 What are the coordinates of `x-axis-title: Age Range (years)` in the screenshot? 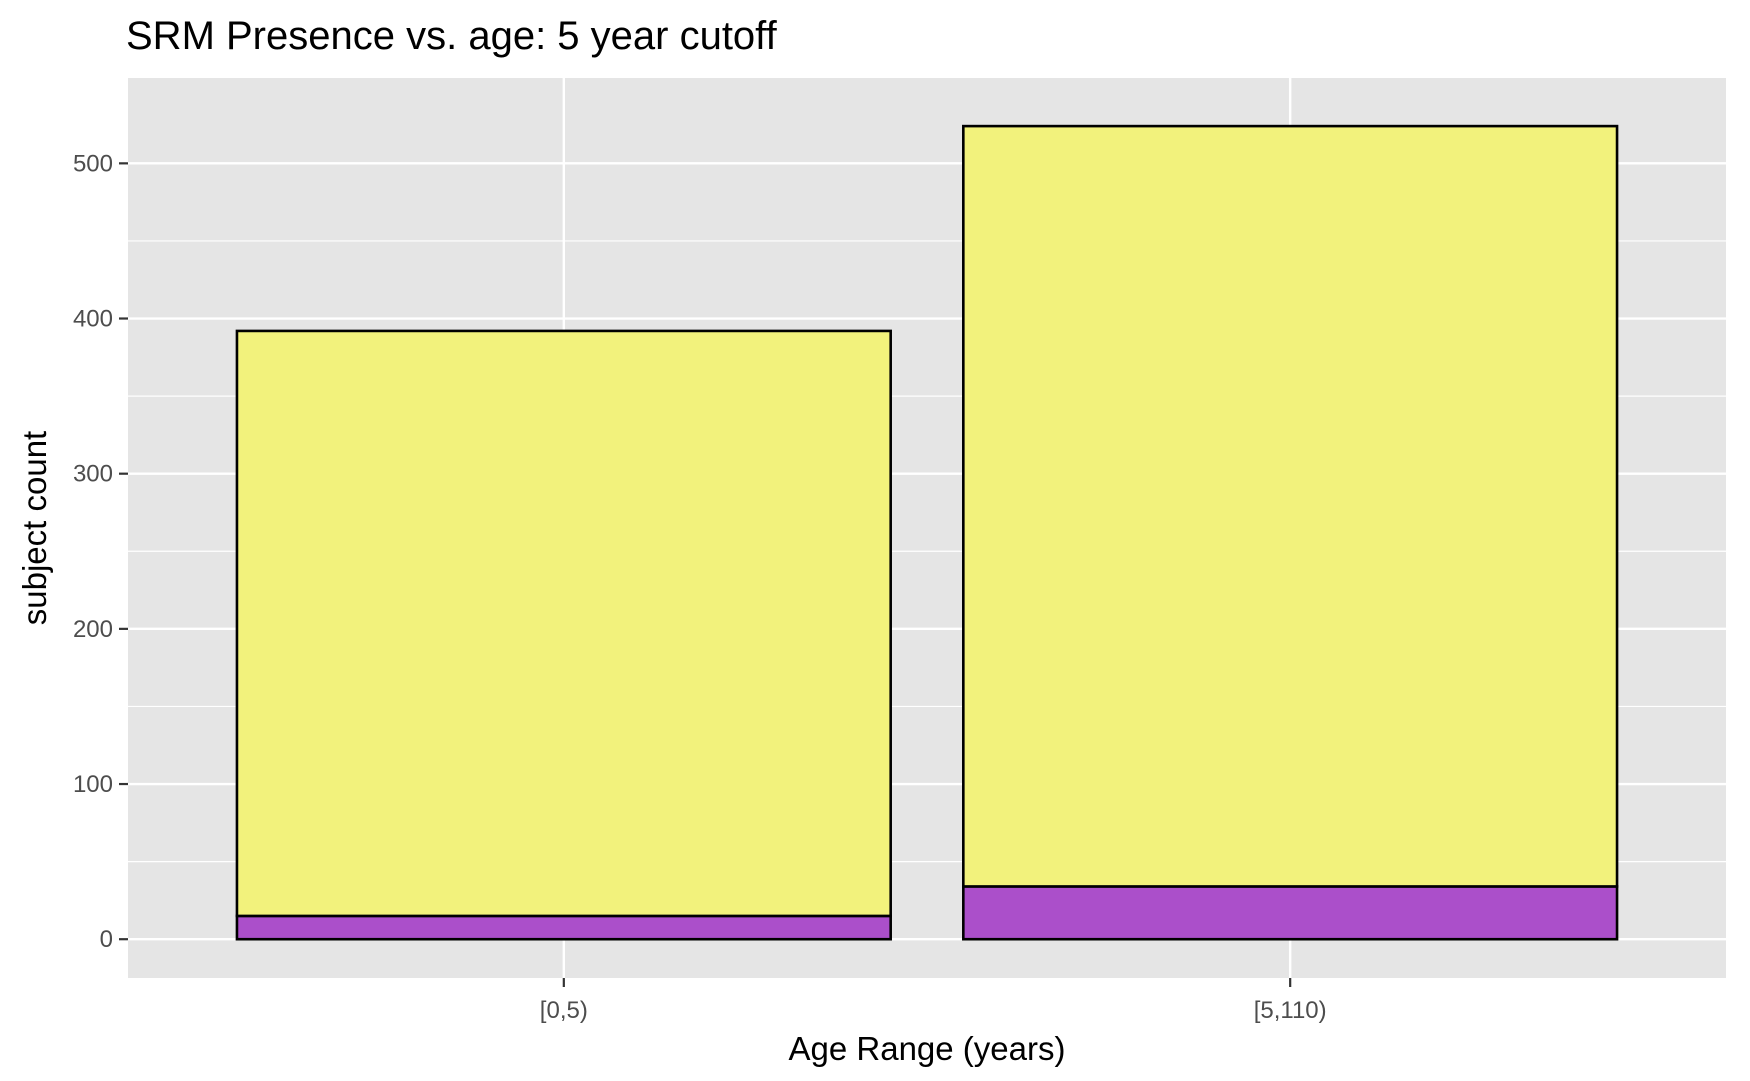 It's located at (927, 1048).